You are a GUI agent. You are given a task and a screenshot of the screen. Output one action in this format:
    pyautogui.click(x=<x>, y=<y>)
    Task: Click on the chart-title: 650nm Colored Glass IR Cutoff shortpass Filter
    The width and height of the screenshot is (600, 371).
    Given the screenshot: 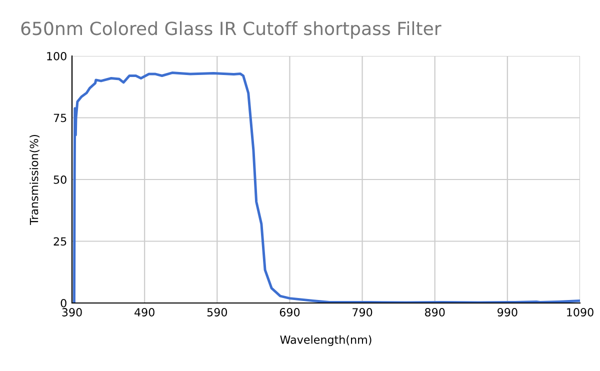 What is the action you would take?
    pyautogui.click(x=231, y=30)
    